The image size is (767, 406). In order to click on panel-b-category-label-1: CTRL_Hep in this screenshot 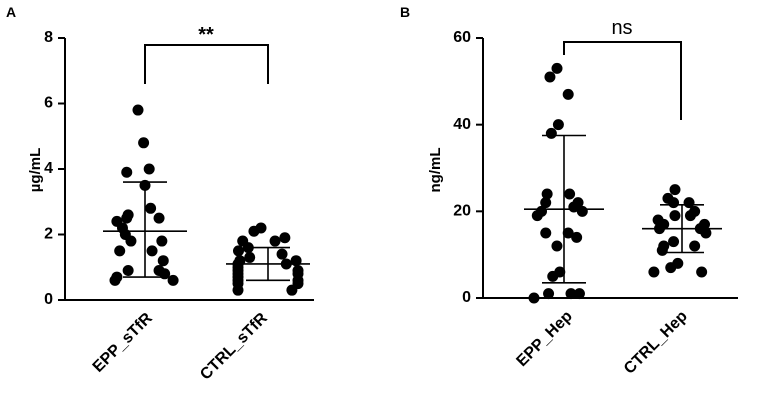, I will do `click(656, 343)`.